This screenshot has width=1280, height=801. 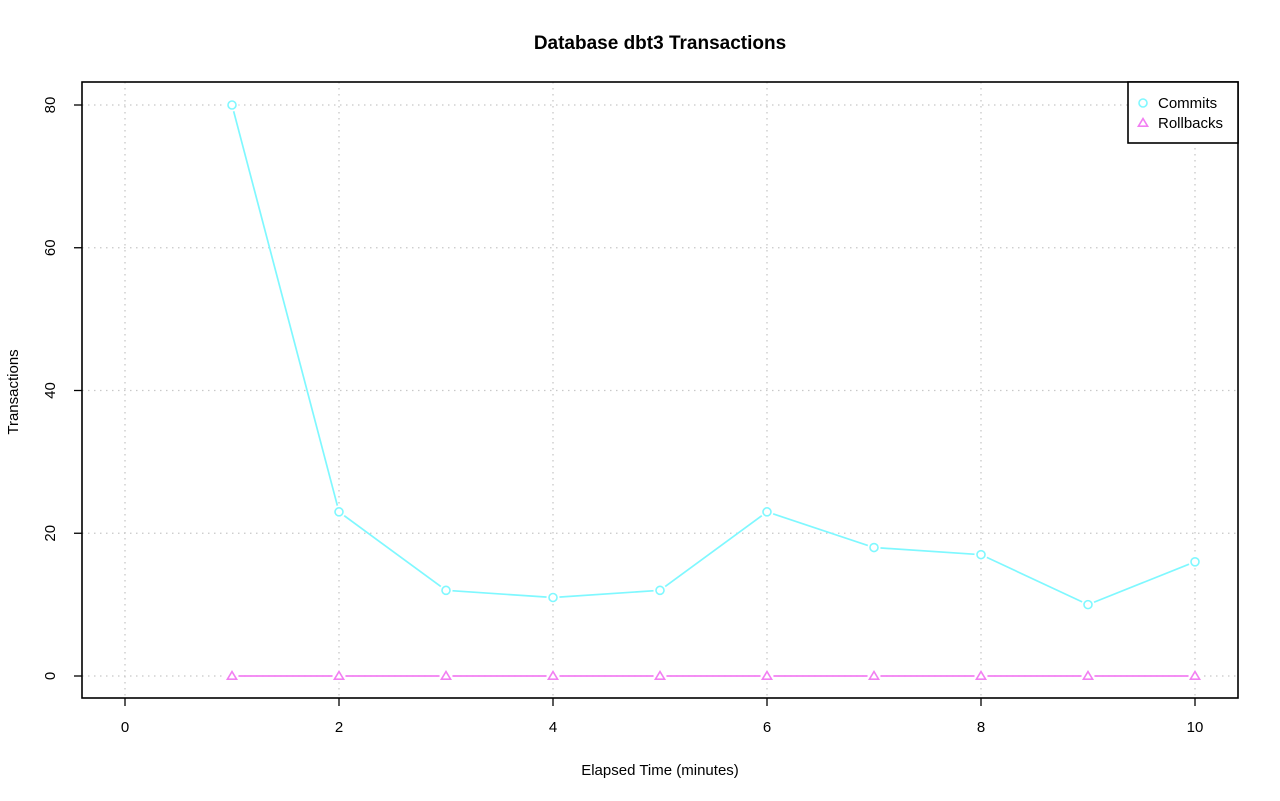 What do you see at coordinates (1143, 103) in the screenshot?
I see `legend-marker-commits` at bounding box center [1143, 103].